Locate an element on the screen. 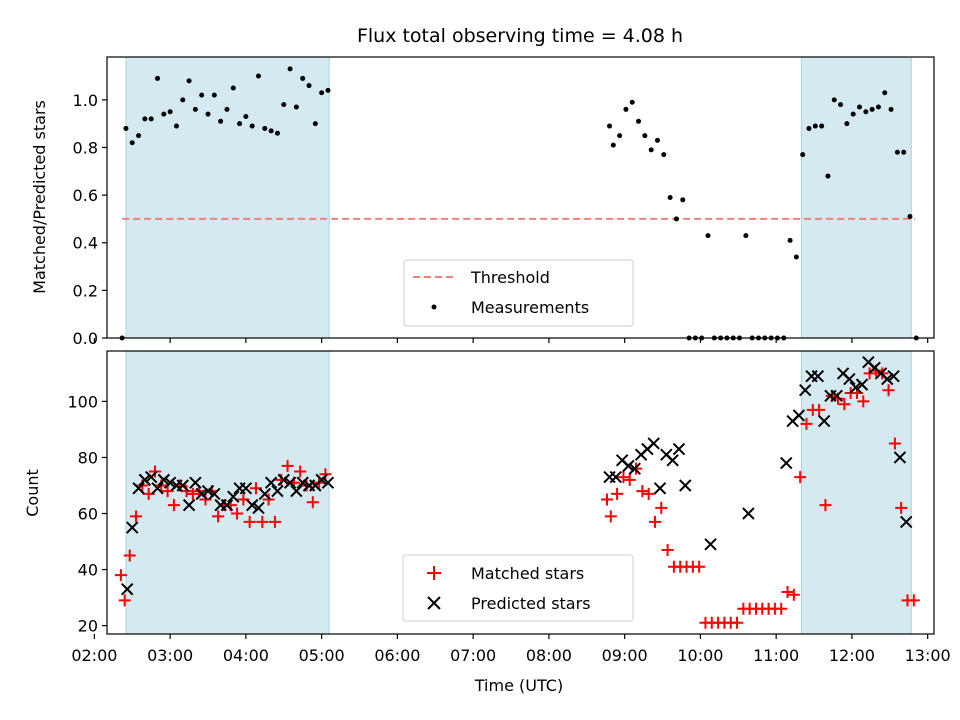 The image size is (960, 720). xtick-label-3: 05:00 is located at coordinates (322, 655).